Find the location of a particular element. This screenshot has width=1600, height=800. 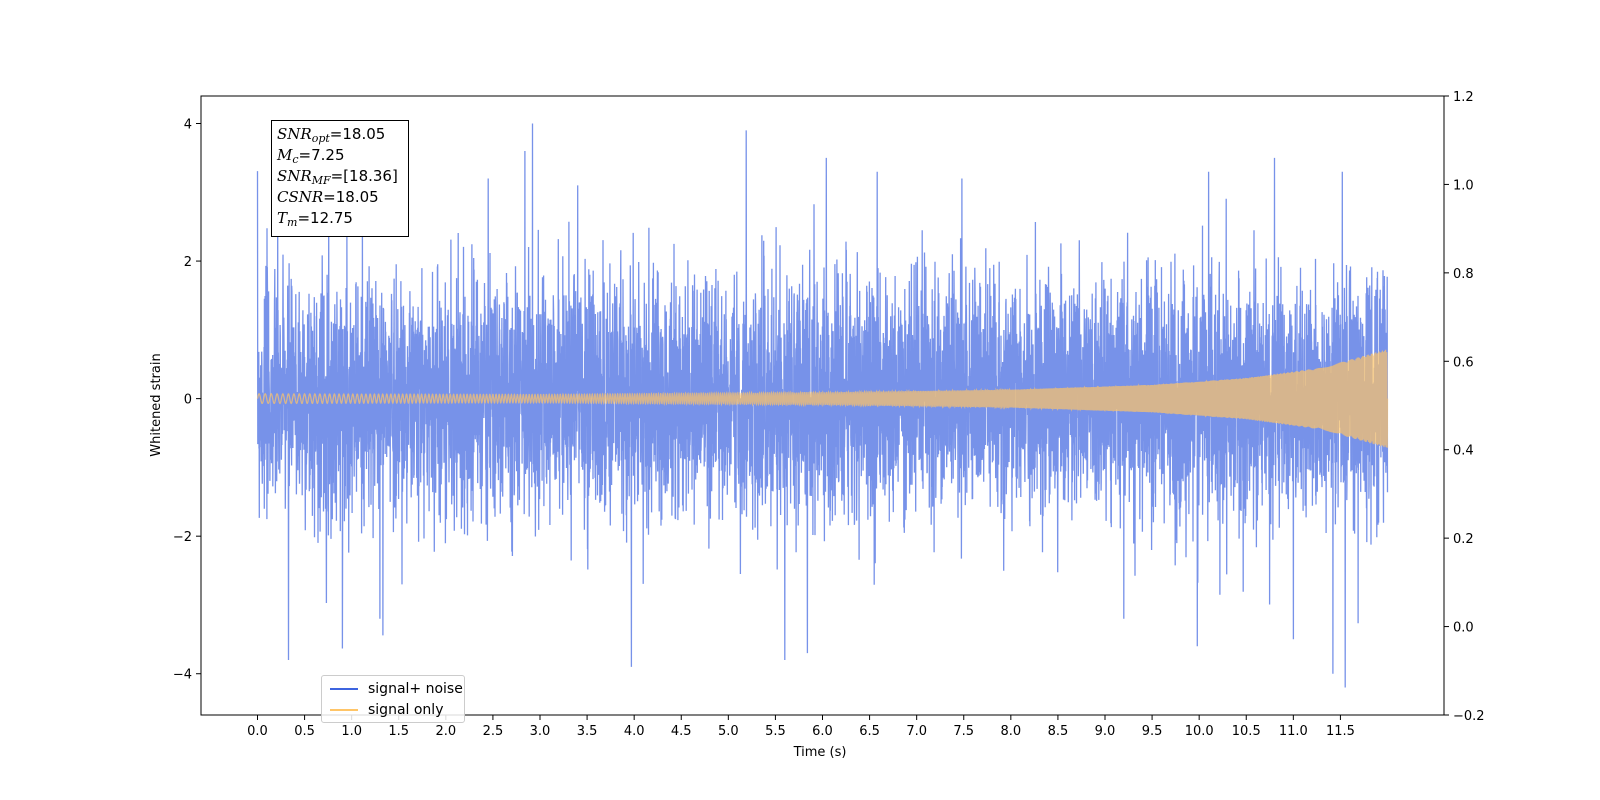

tm-symbol: Tm is located at coordinates (287, 219).